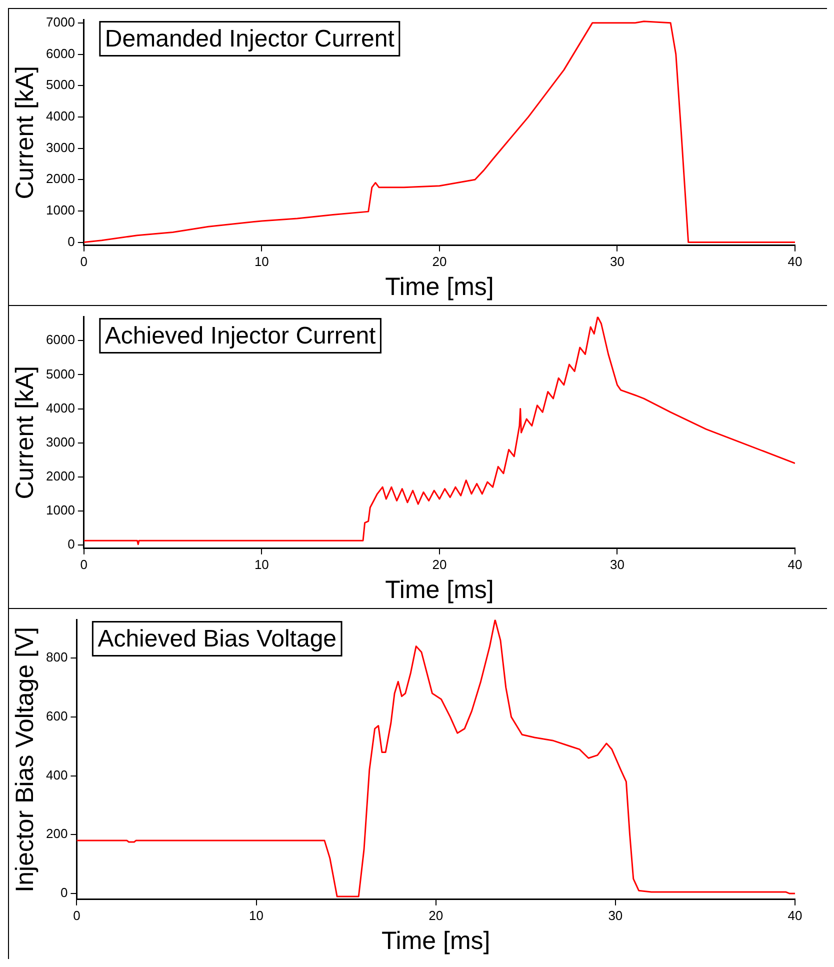 The height and width of the screenshot is (967, 834). I want to click on chart-title: Demanded Injector Current, so click(249, 38).